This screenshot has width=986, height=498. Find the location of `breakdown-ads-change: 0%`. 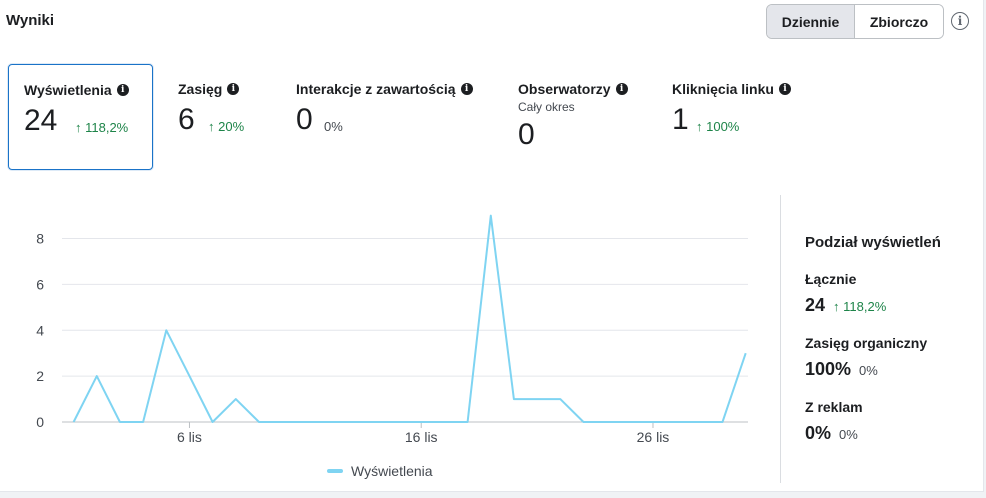

breakdown-ads-change: 0% is located at coordinates (848, 434).